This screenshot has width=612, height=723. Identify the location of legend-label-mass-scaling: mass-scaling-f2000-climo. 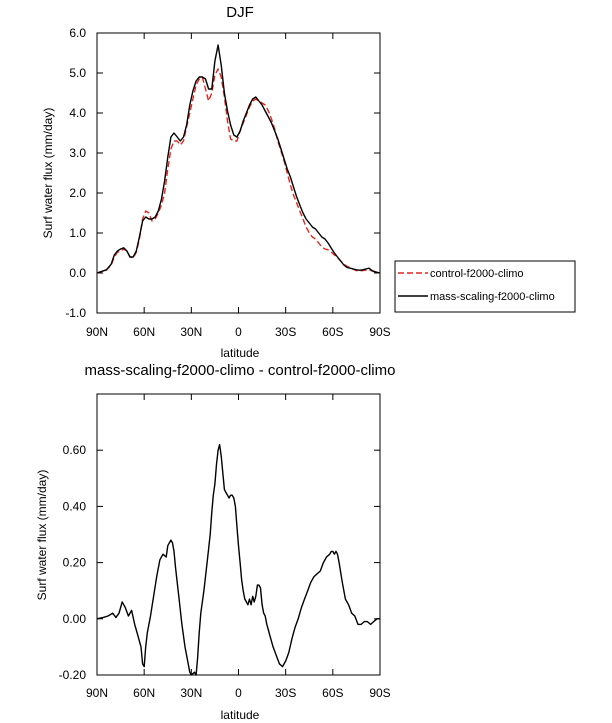
(492, 297).